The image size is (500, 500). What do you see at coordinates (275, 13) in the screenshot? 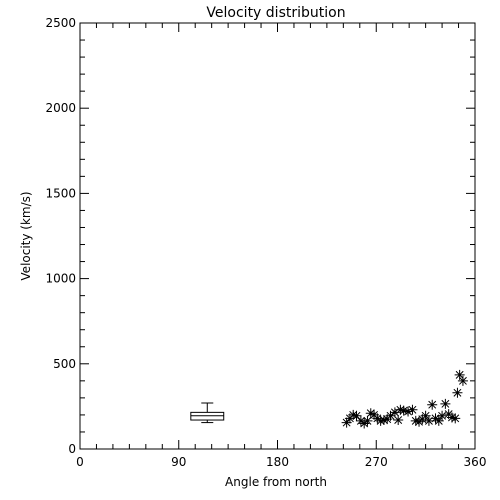
I see `chart-title: Velocity distribution` at bounding box center [275, 13].